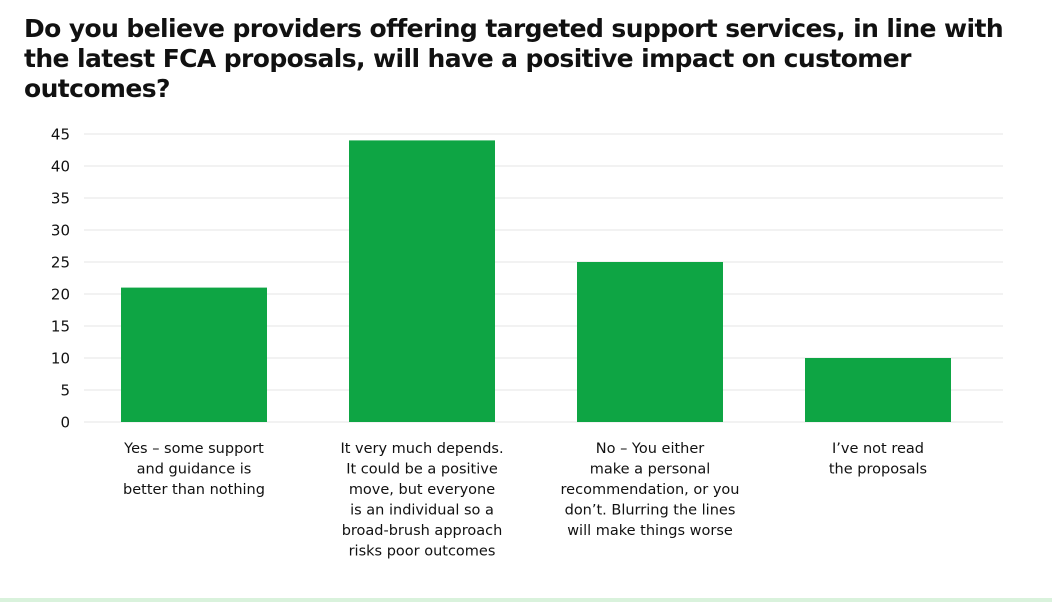 The width and height of the screenshot is (1052, 602). Describe the element at coordinates (650, 449) in the screenshot. I see `x-tick-label-line: No – You either` at that location.